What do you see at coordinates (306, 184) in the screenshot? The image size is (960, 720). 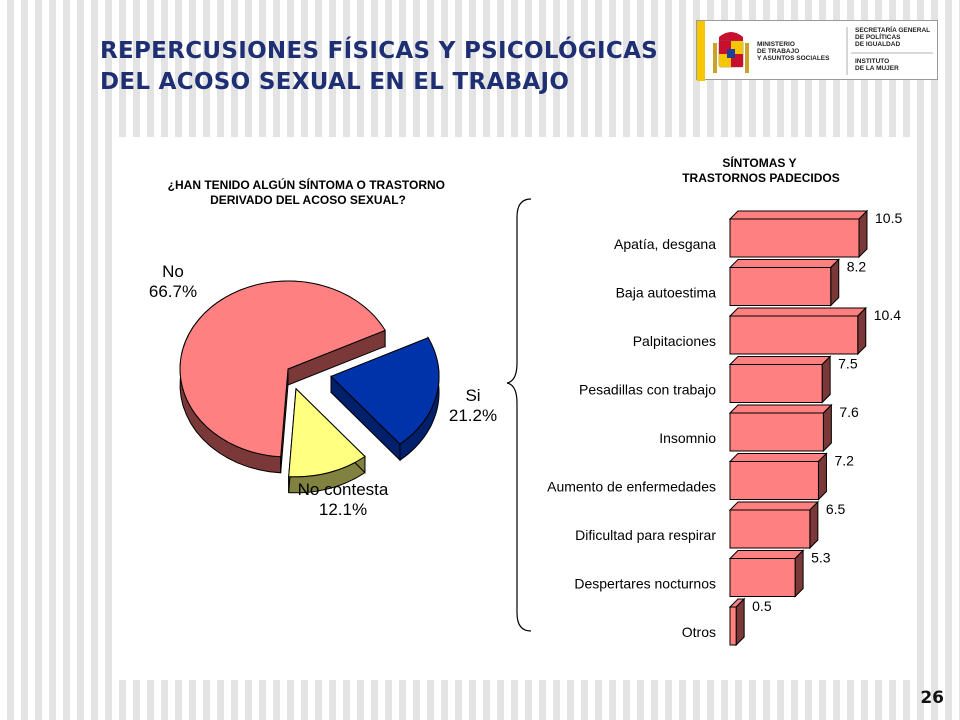 I see `pie-title-line-1: ¿HAN TENIDO ALGÚN SÍNTOMA O TRASTORNO` at bounding box center [306, 184].